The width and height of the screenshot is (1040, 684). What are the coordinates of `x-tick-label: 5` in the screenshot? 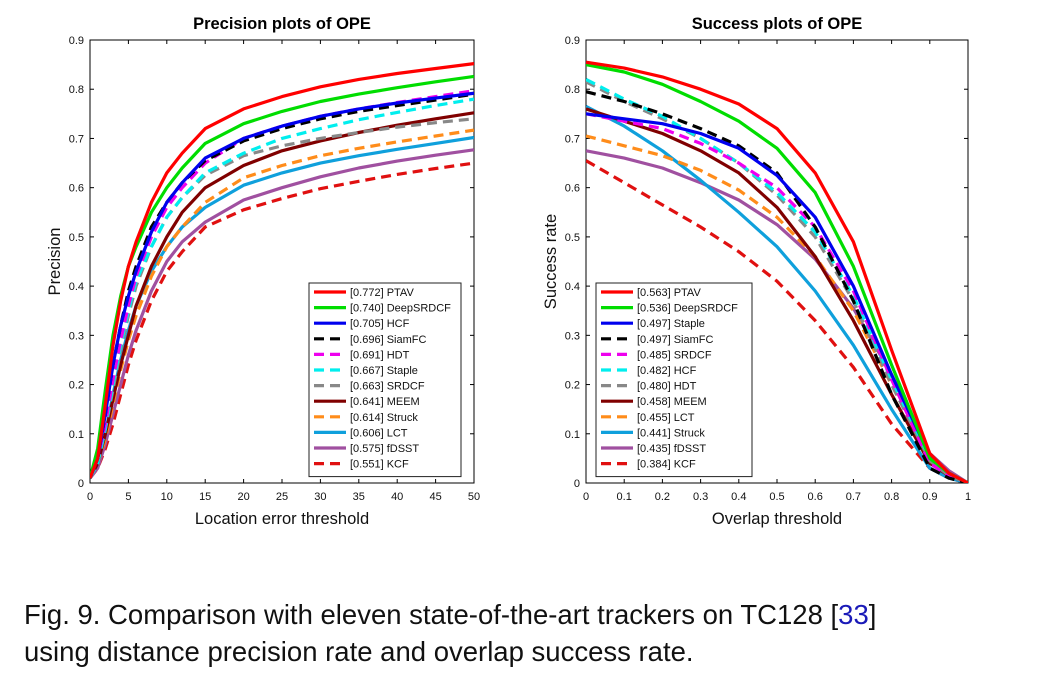 It's located at (128, 497).